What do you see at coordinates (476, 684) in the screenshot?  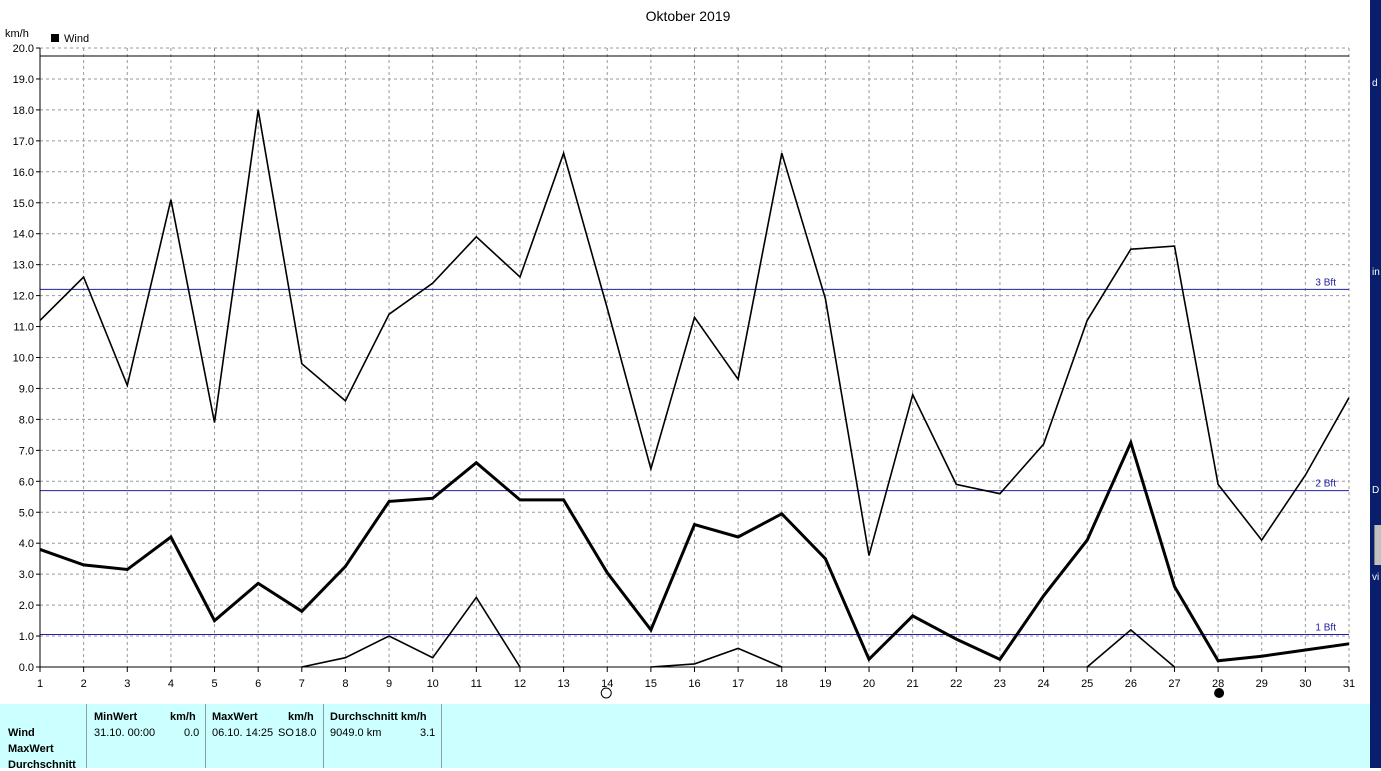 I see `x-tick-label: 11` at bounding box center [476, 684].